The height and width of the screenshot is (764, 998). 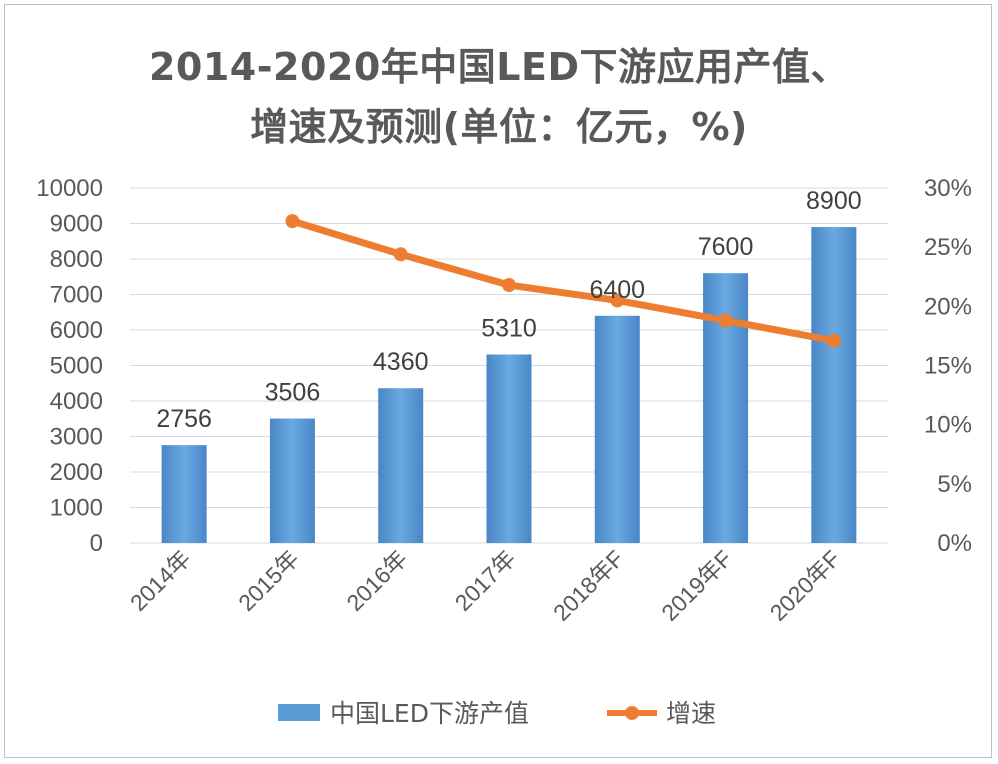 I want to click on left-tick-label: 9000, so click(x=76, y=224).